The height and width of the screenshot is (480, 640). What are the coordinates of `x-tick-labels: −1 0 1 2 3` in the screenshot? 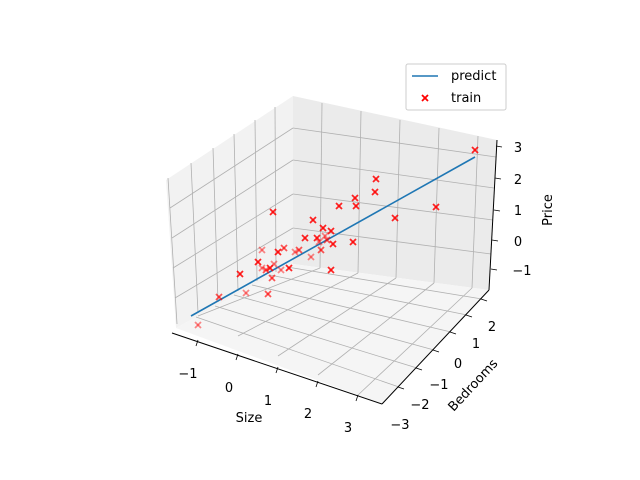 It's located at (265, 401).